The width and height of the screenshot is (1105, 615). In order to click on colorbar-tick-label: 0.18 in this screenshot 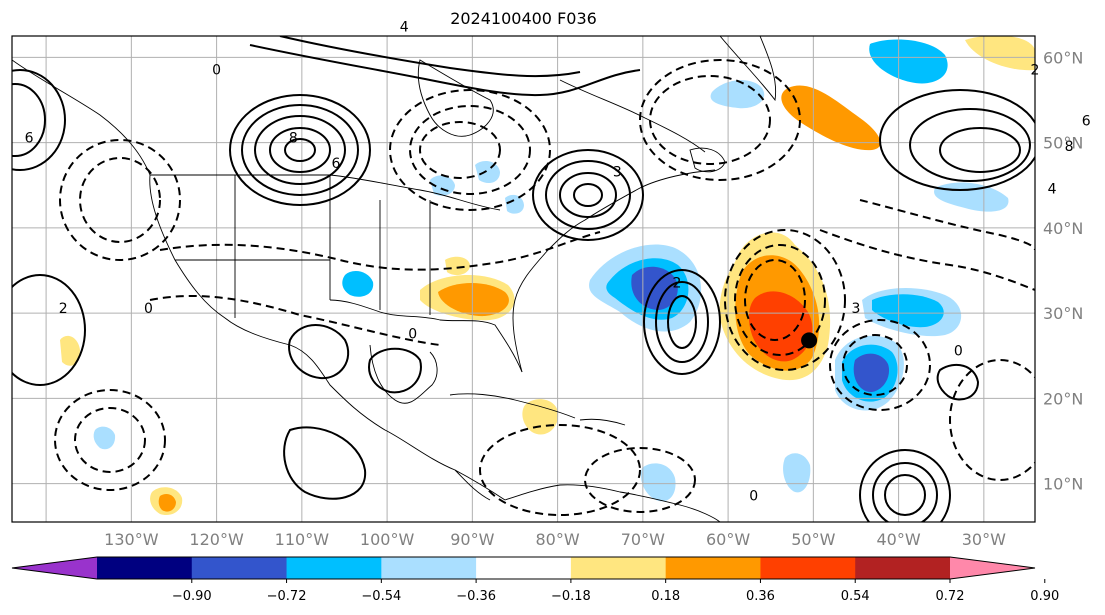, I will do `click(665, 596)`.